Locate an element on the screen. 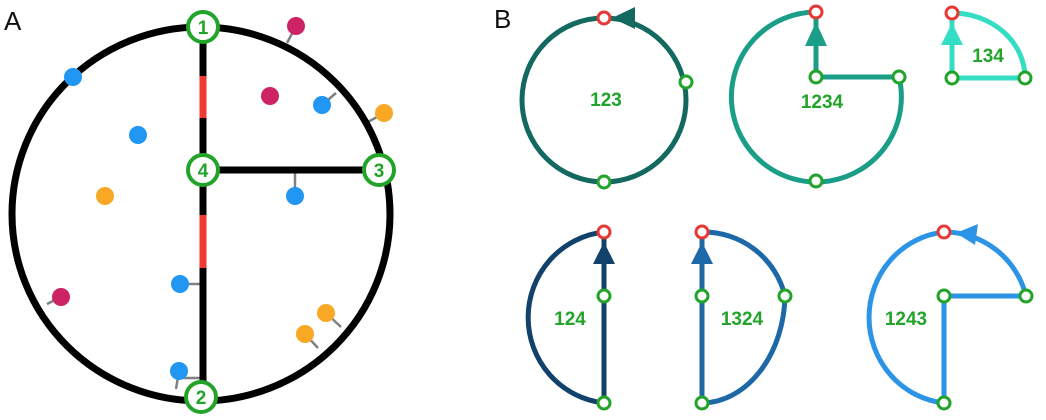  panel-a-label: A is located at coordinates (13, 21).